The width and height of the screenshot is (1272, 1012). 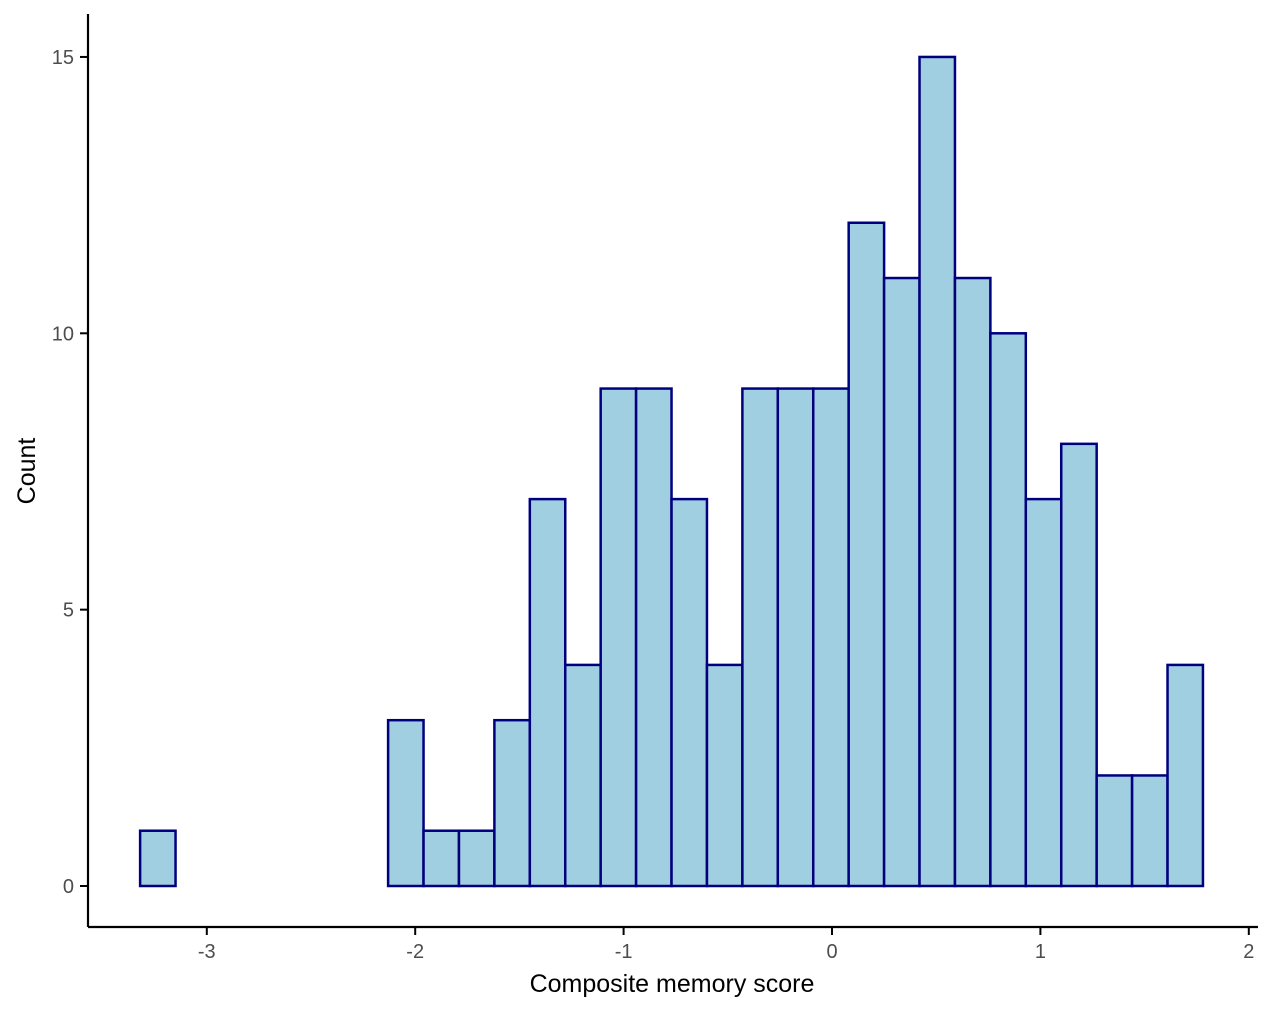 I want to click on y-axis-title: Count, so click(x=27, y=471).